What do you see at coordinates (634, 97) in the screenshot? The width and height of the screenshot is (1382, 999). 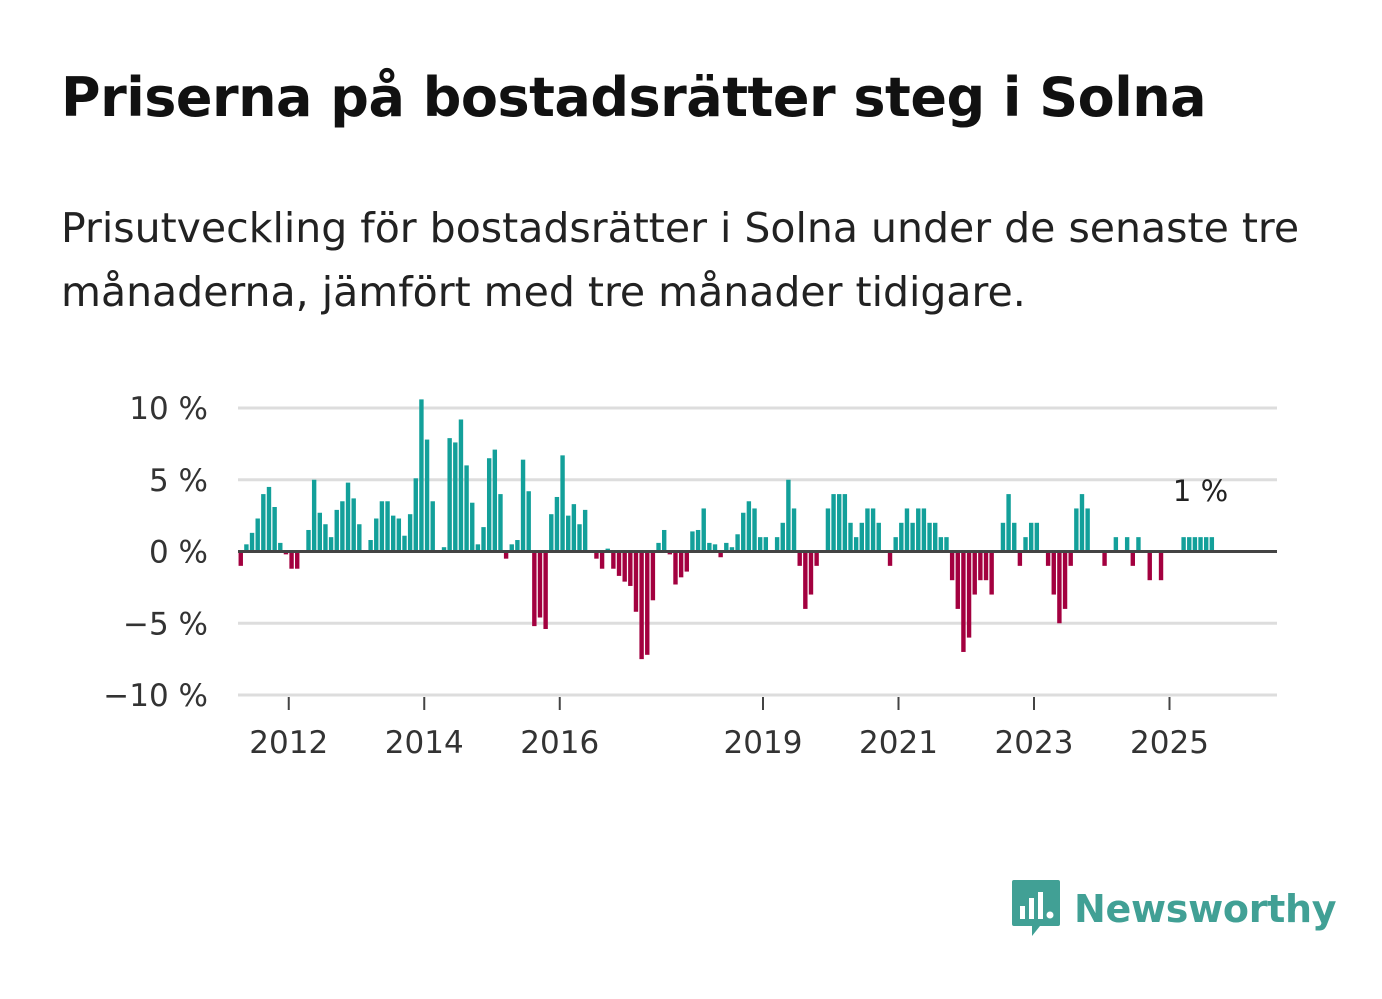 I see `chart-title: Priserna på bostadsrätter steg i Solna` at bounding box center [634, 97].